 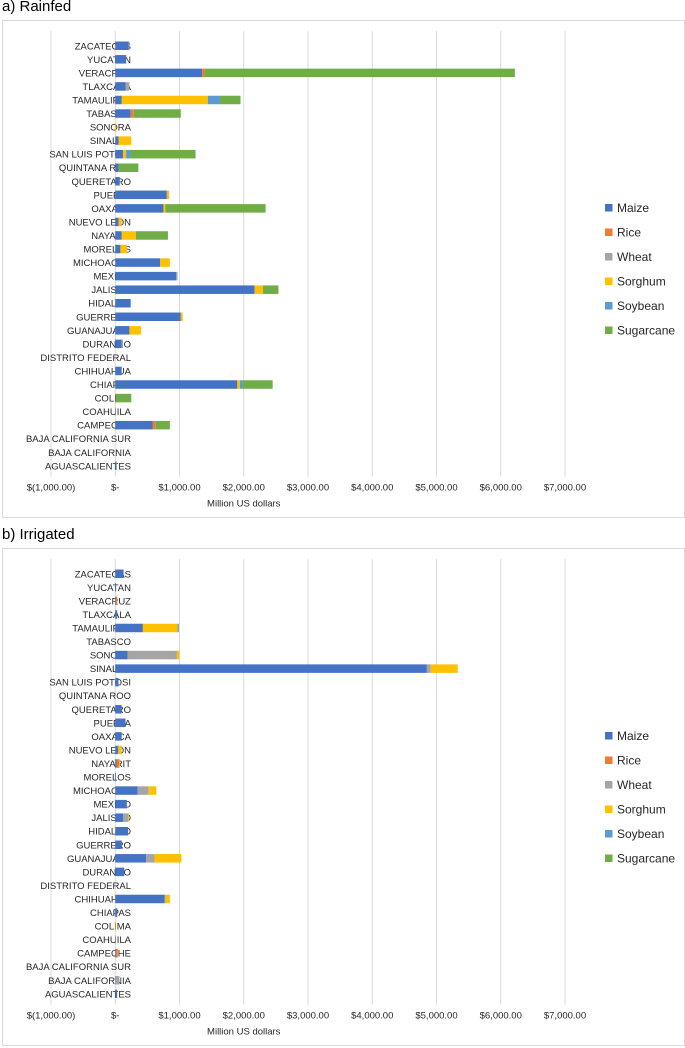 What do you see at coordinates (164, 208) in the screenshot?
I see `bar-sorghum-oaxaca` at bounding box center [164, 208].